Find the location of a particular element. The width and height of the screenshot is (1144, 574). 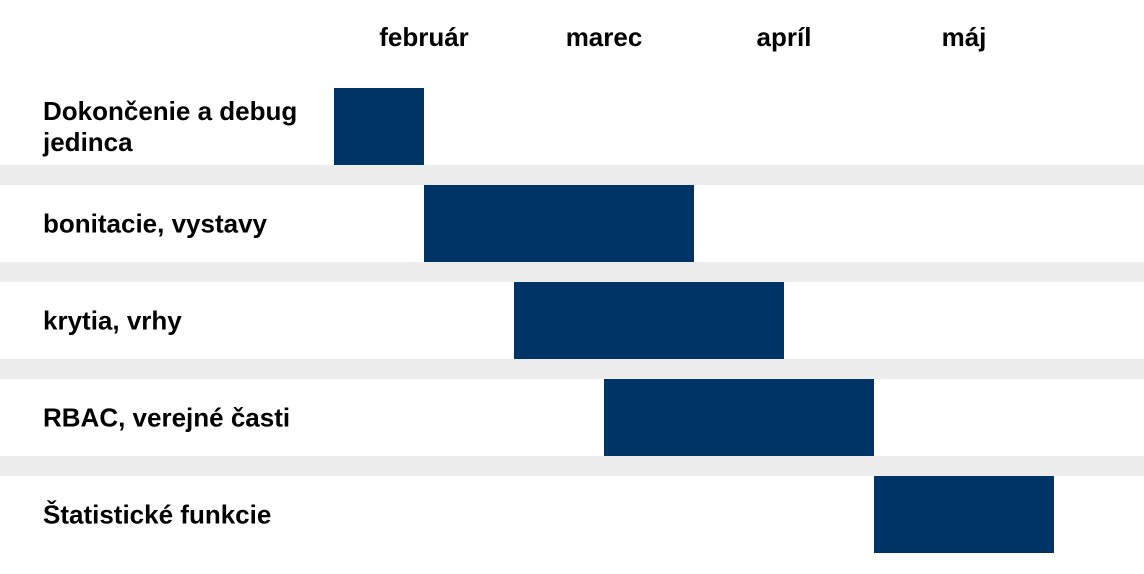

month-label: máj is located at coordinates (964, 37).